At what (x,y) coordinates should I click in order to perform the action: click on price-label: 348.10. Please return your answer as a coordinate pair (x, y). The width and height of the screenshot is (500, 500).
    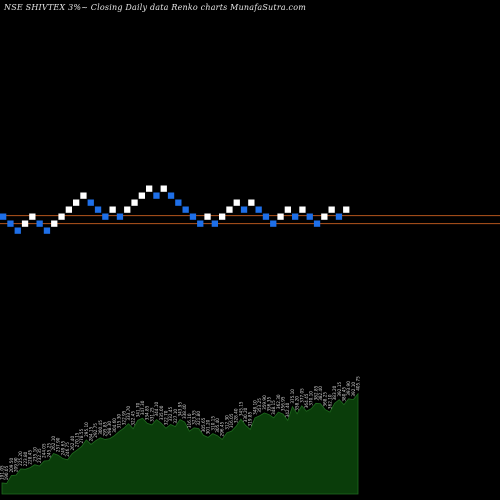
    Looking at the image, I should click on (254, 407).